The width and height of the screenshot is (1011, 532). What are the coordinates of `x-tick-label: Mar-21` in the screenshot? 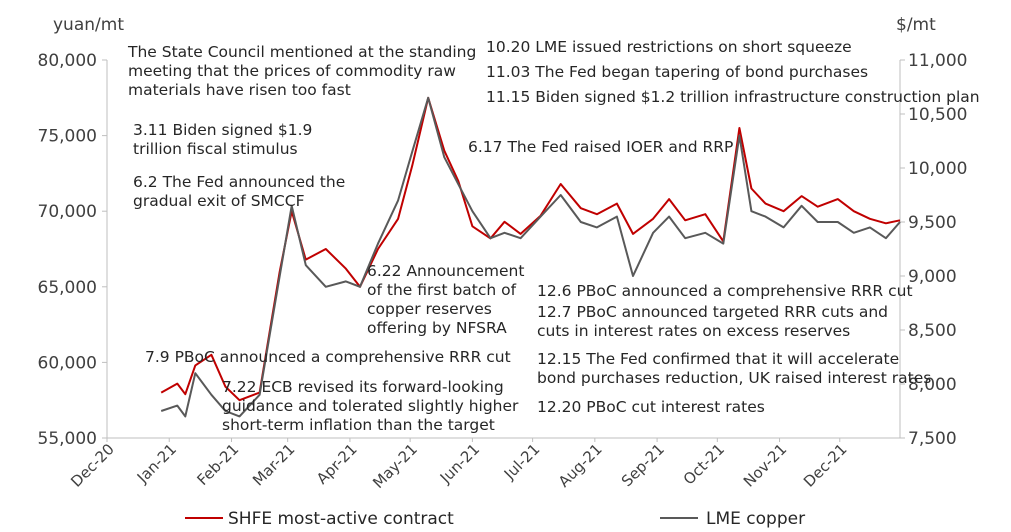 It's located at (273, 464).